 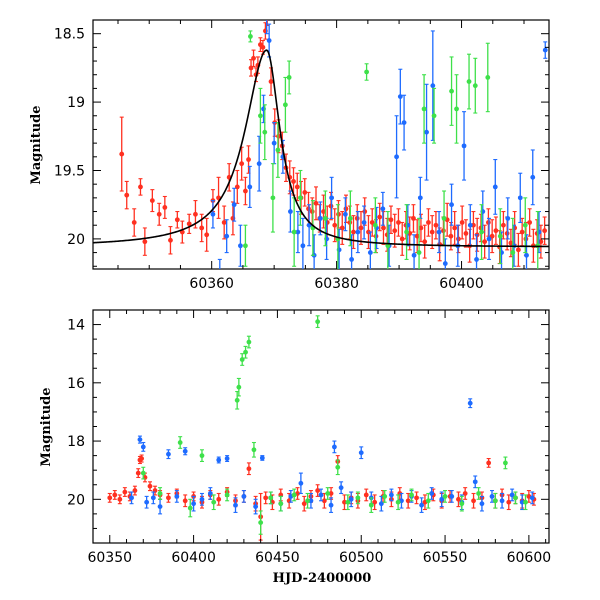 I want to click on x-tick-label: 60350, so click(x=109, y=558).